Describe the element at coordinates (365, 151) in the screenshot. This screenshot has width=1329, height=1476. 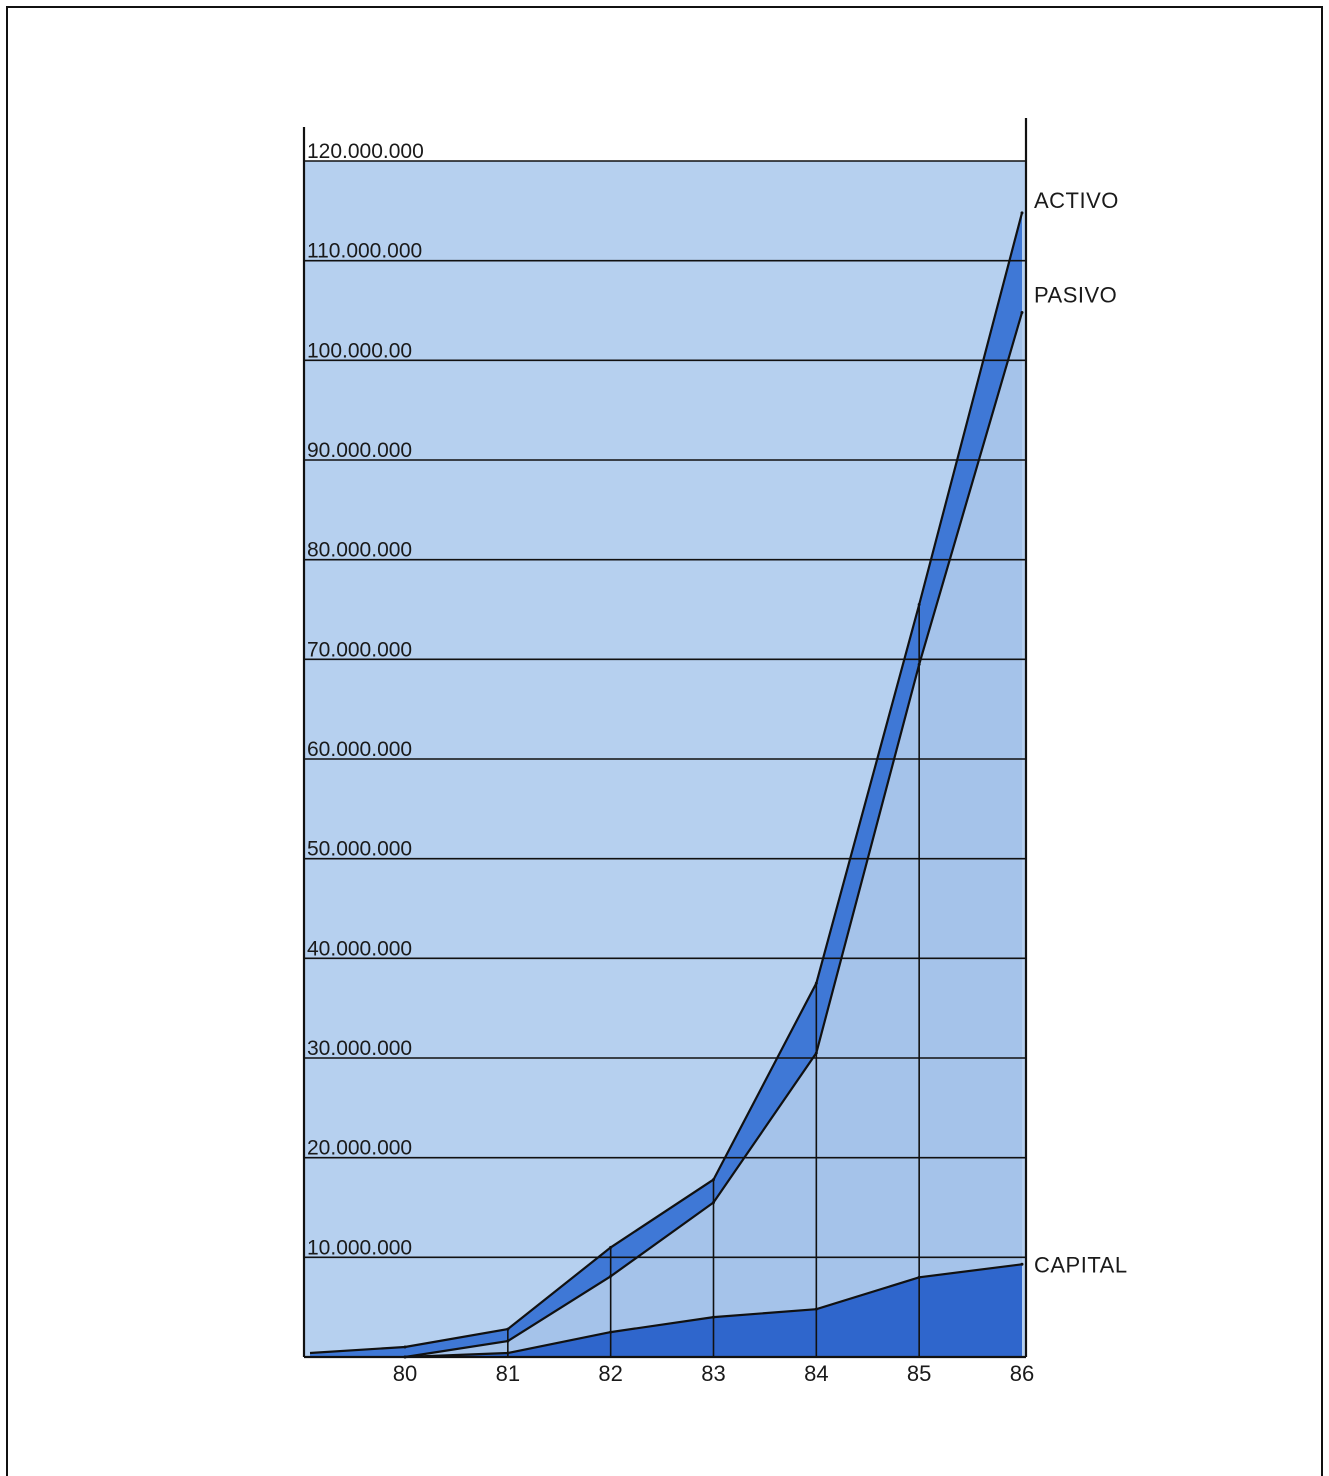
I see `y-tick-label: 120.000.000` at that location.